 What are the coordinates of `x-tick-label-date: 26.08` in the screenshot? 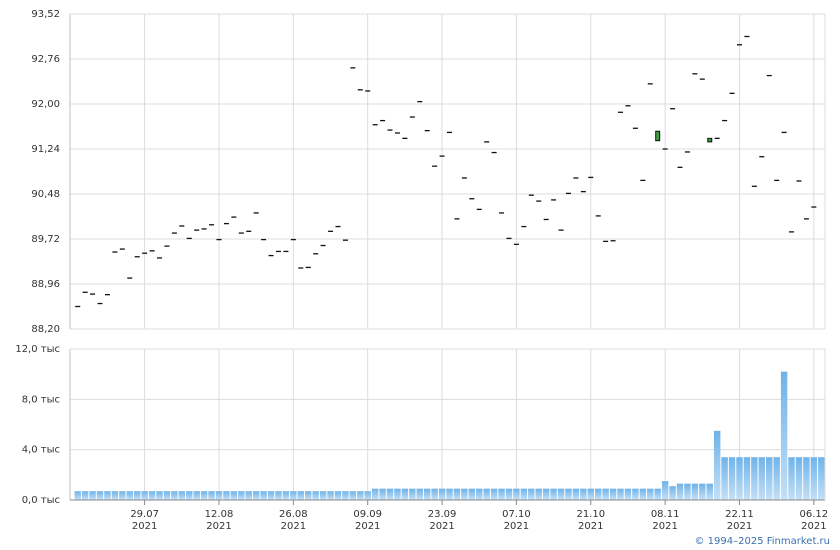 It's located at (293, 514).